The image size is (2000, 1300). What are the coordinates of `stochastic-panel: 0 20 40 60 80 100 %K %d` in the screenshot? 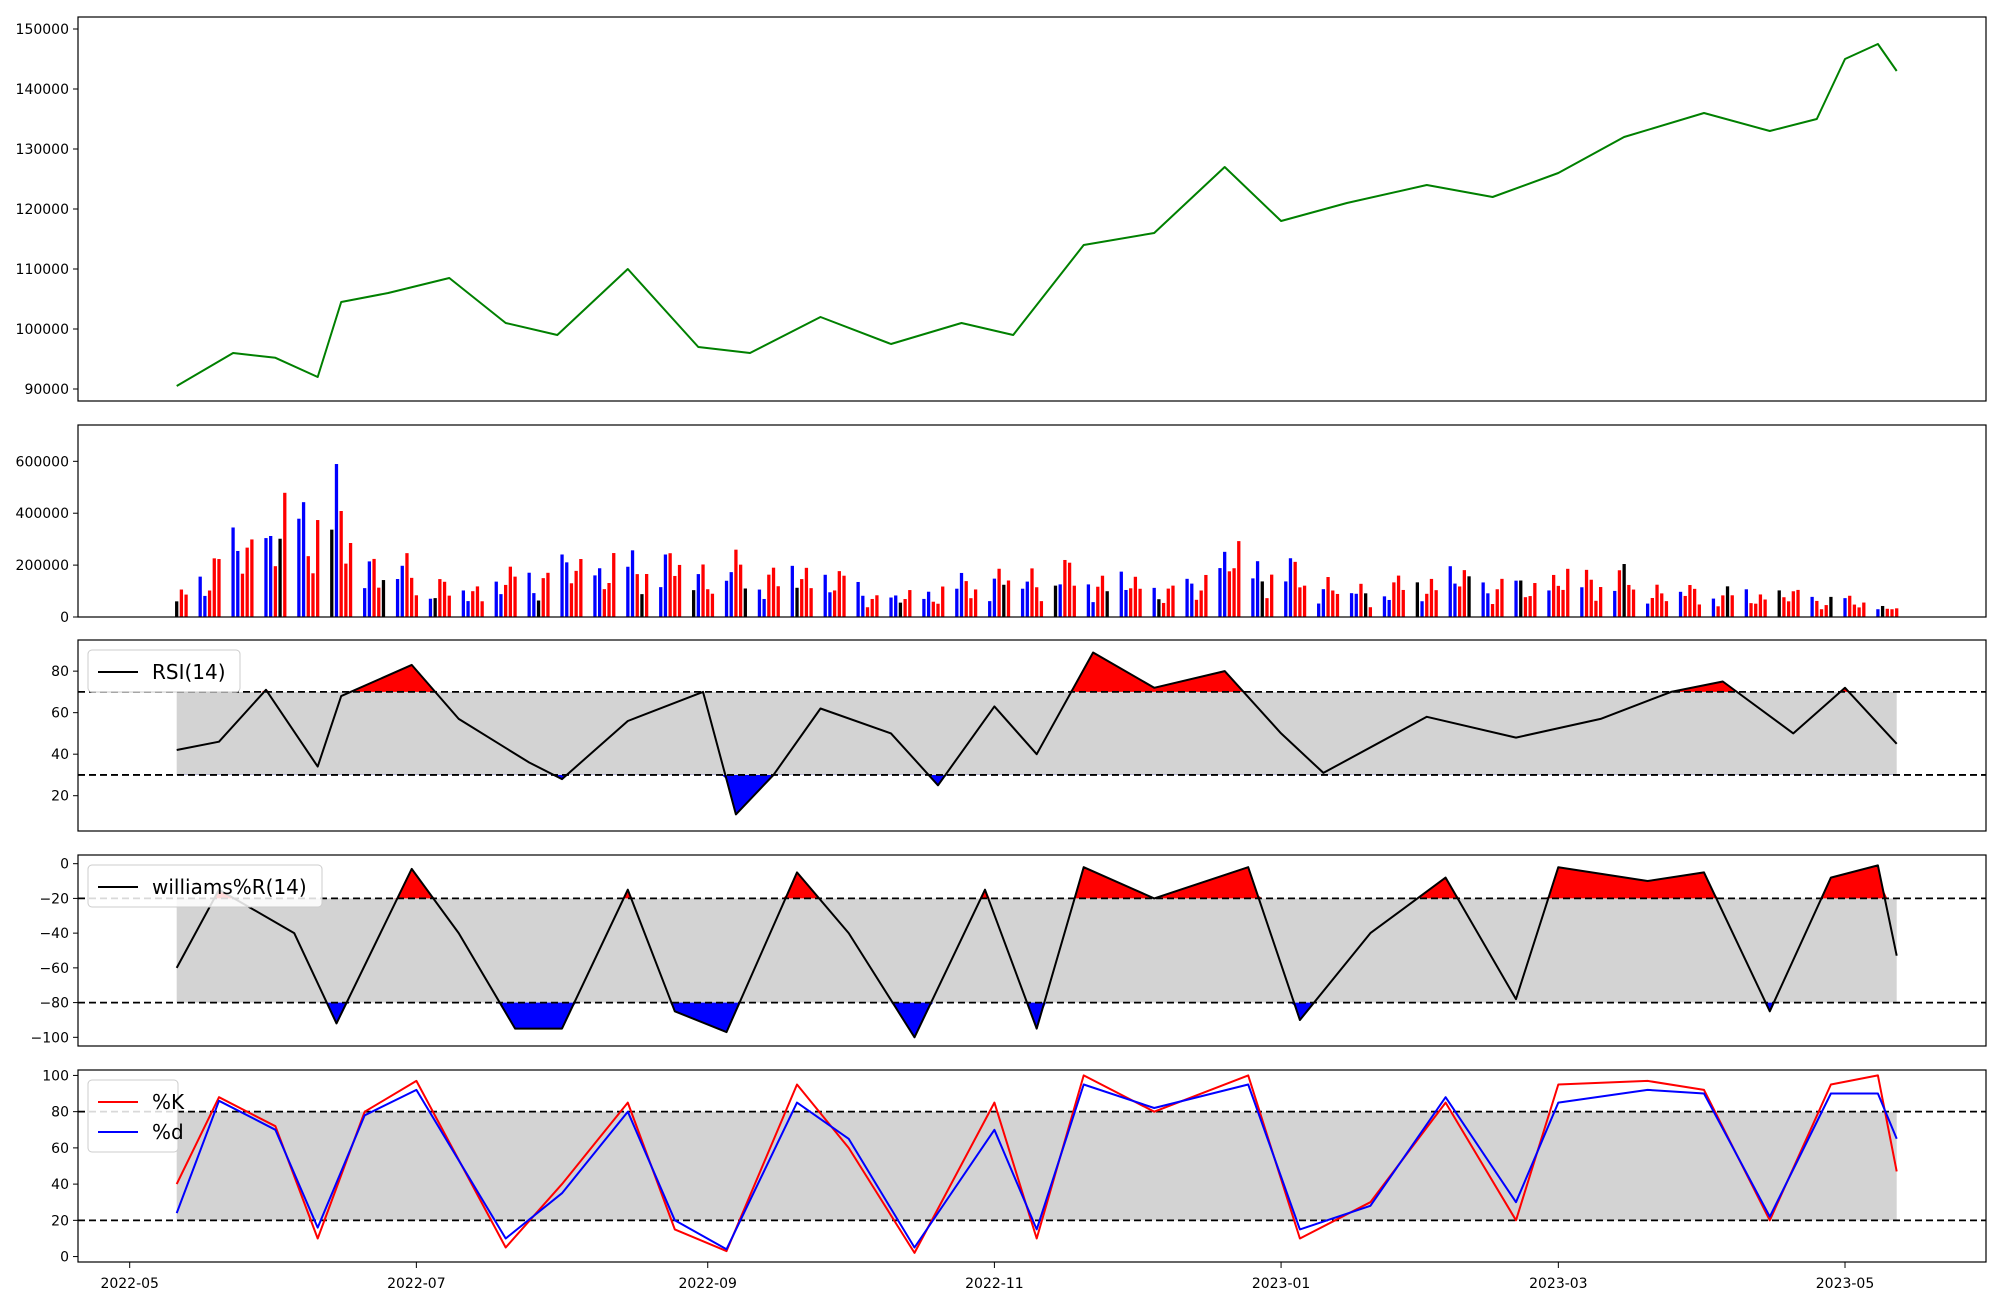 It's located at (1014, 1167).